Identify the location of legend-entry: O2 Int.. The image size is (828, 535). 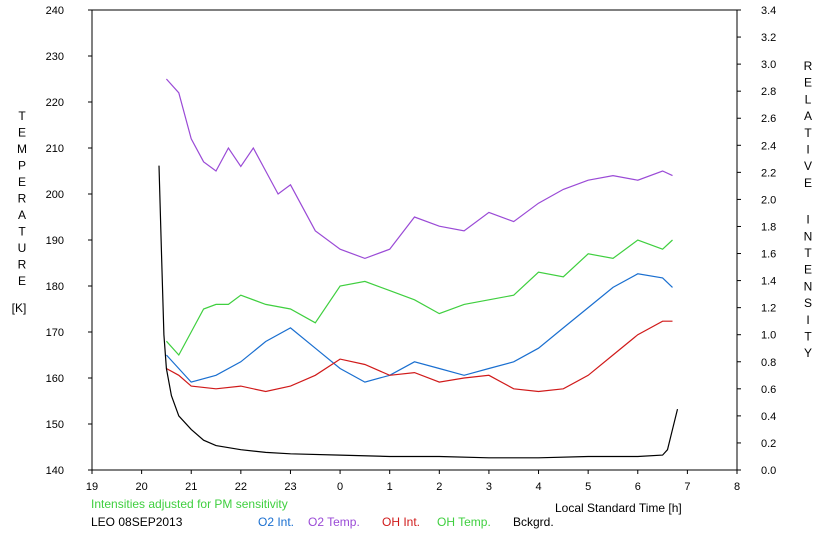
(276, 522).